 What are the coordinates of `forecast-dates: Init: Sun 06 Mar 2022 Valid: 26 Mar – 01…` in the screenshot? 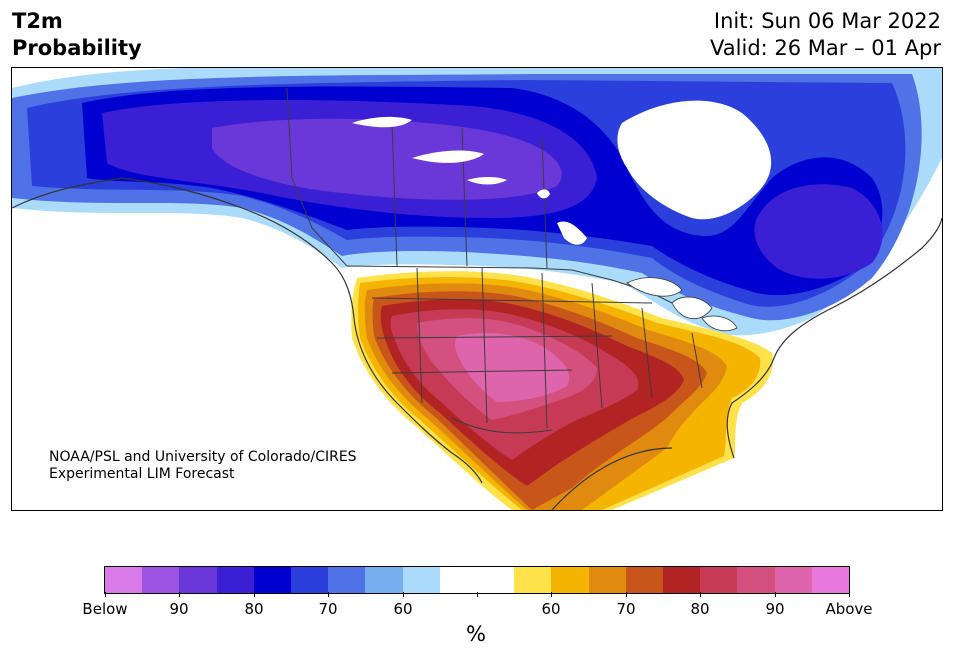 It's located at (825, 35).